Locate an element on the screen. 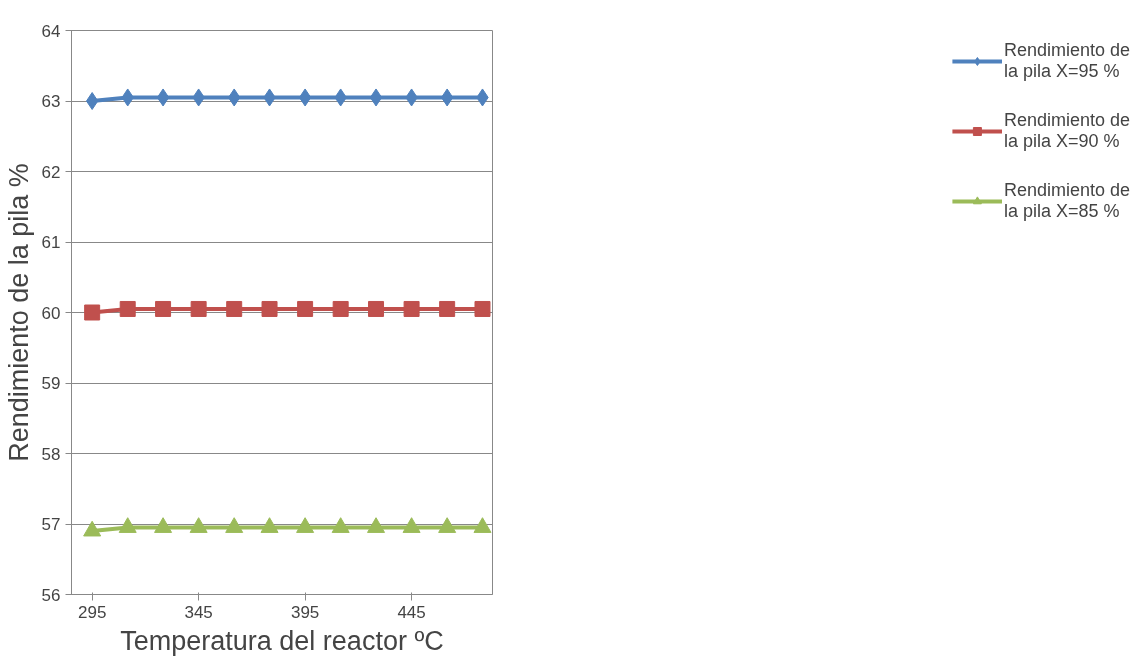 This screenshot has width=1145, height=663. x-tick-label: 345 is located at coordinates (198, 612).